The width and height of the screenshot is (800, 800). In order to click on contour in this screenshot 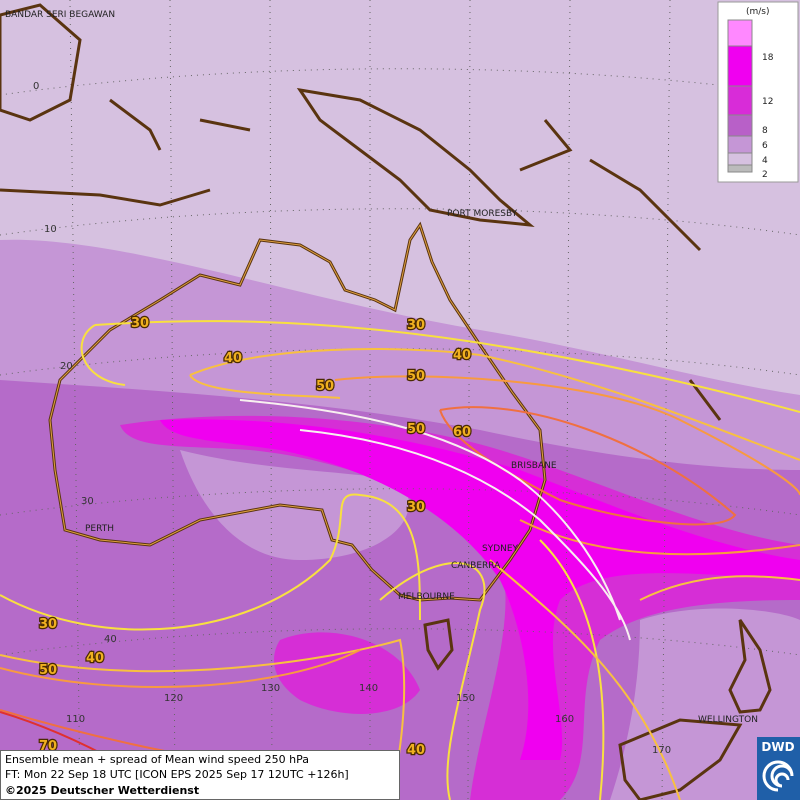, I will do `click(435, 520)`.